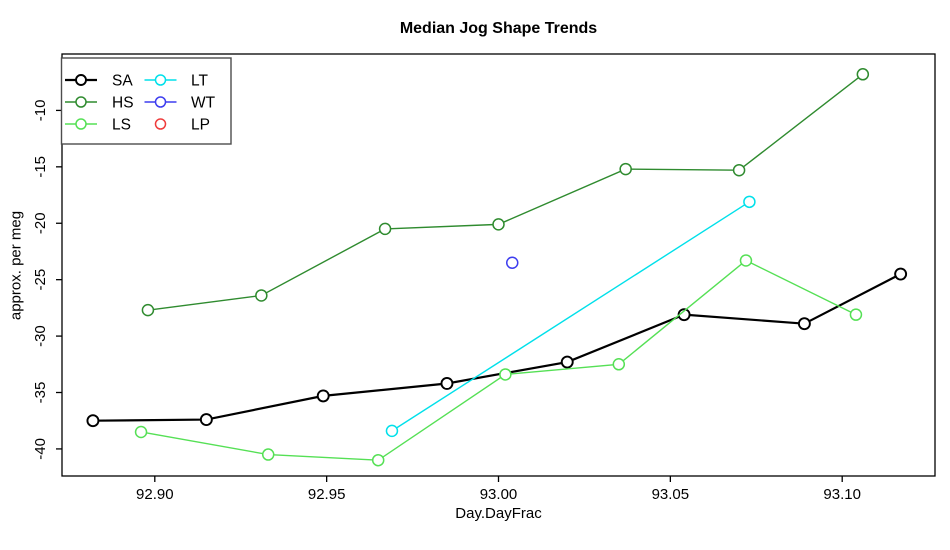 The image size is (950, 550). Describe the element at coordinates (499, 494) in the screenshot. I see `x-tick-label: 93.00` at that location.